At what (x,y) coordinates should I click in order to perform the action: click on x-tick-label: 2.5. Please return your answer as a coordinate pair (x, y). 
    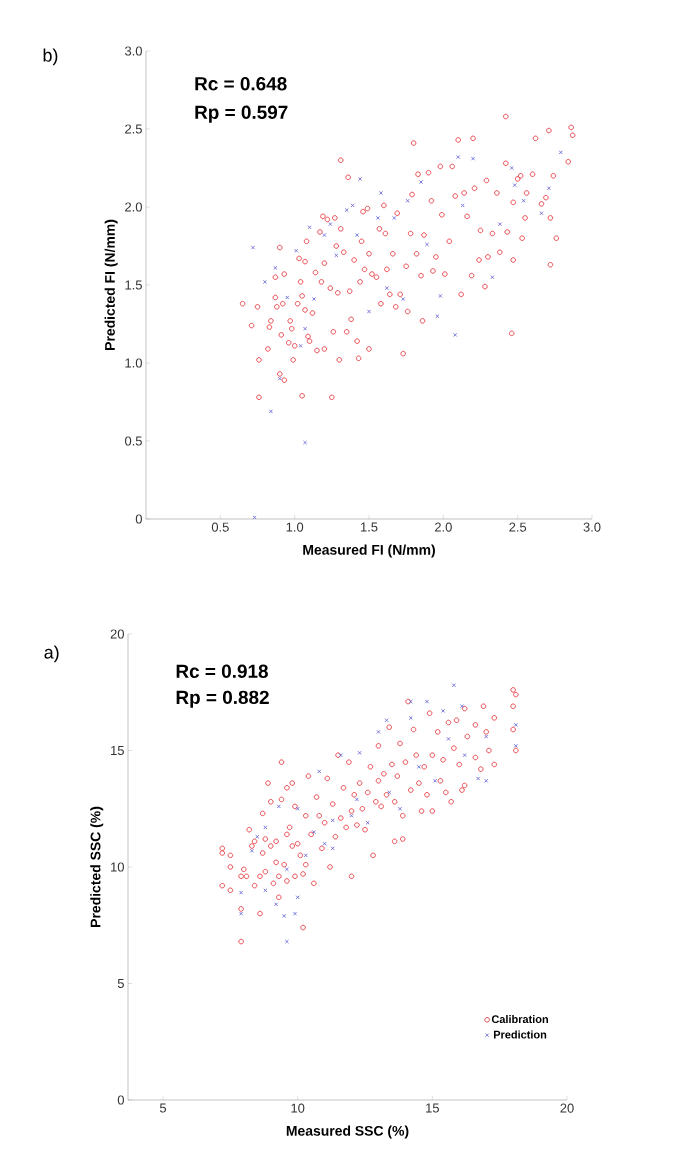
    Looking at the image, I should click on (518, 527).